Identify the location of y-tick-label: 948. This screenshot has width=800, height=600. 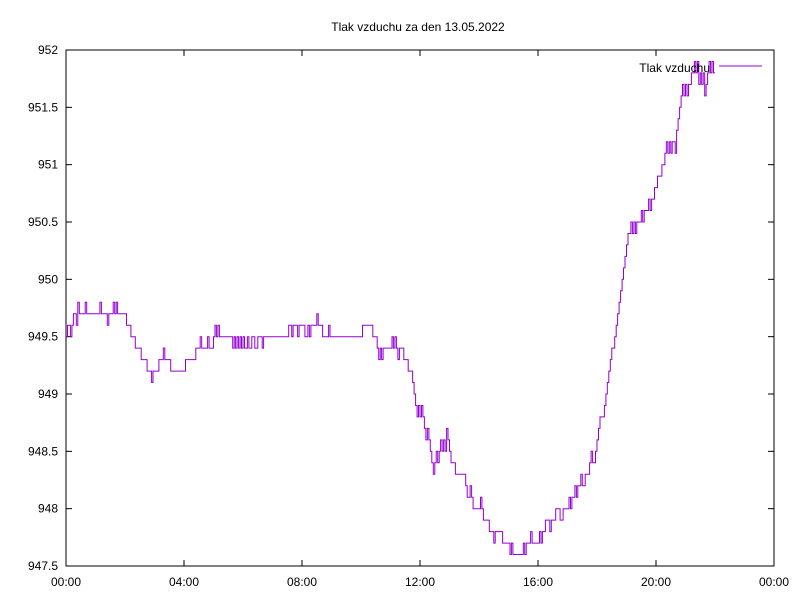
(48, 509).